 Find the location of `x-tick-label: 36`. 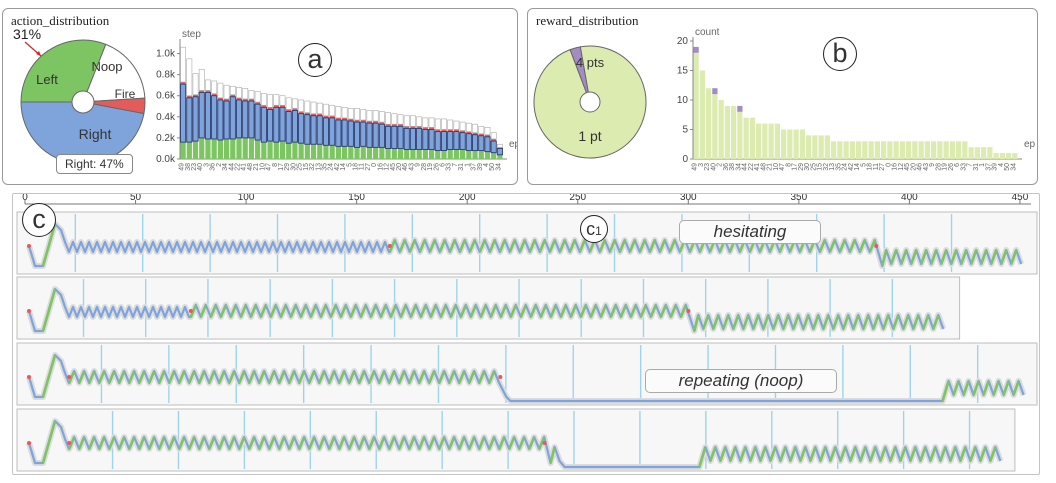

x-tick-label: 36 is located at coordinates (213, 167).